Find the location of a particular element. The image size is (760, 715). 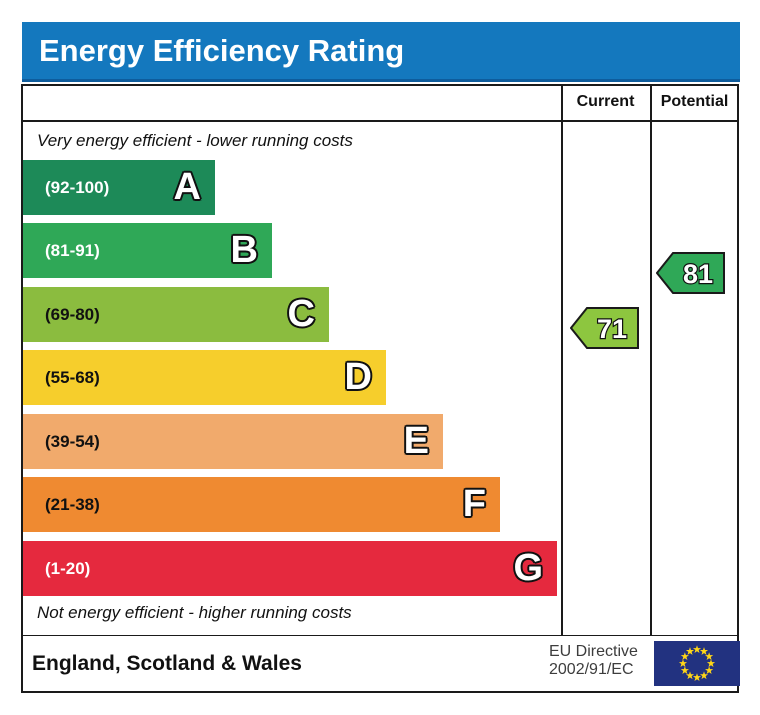

band-a-bar: (92-100) A is located at coordinates (119, 187).